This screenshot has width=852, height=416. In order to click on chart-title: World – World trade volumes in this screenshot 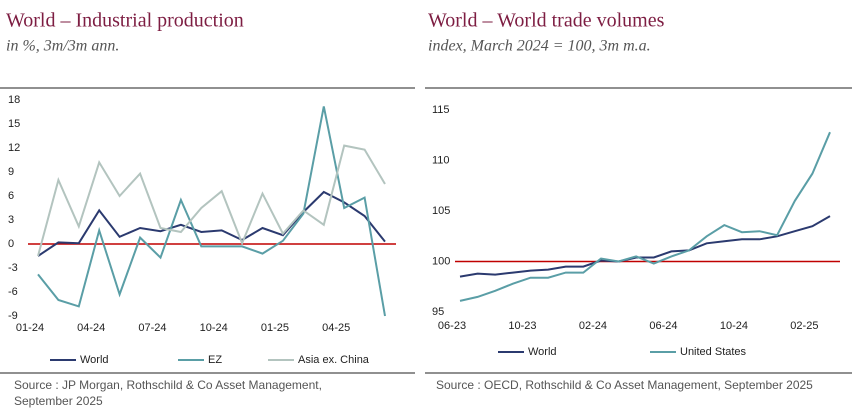, I will do `click(546, 21)`.